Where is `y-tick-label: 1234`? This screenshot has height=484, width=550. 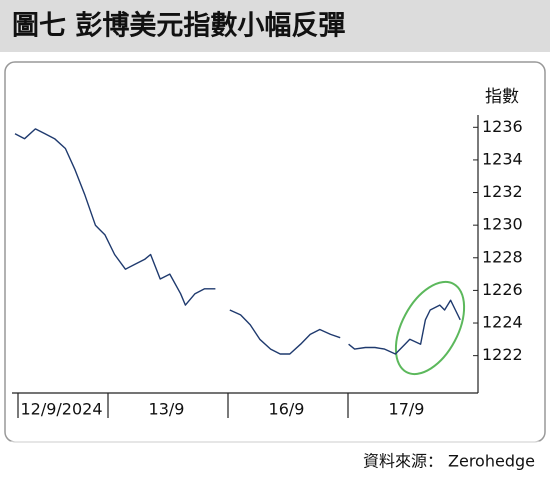 y-tick-label: 1234 is located at coordinates (502, 158).